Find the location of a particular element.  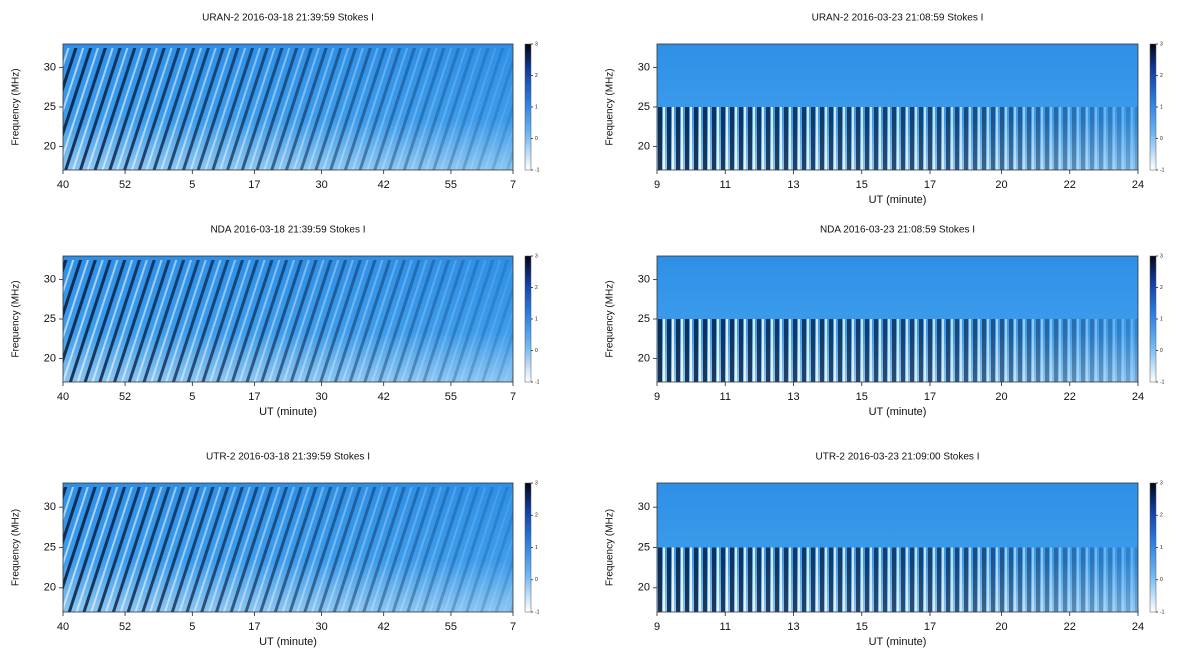

panel-title: NDA 2016-03-23 21:08:59 Stokes I is located at coordinates (897, 230).